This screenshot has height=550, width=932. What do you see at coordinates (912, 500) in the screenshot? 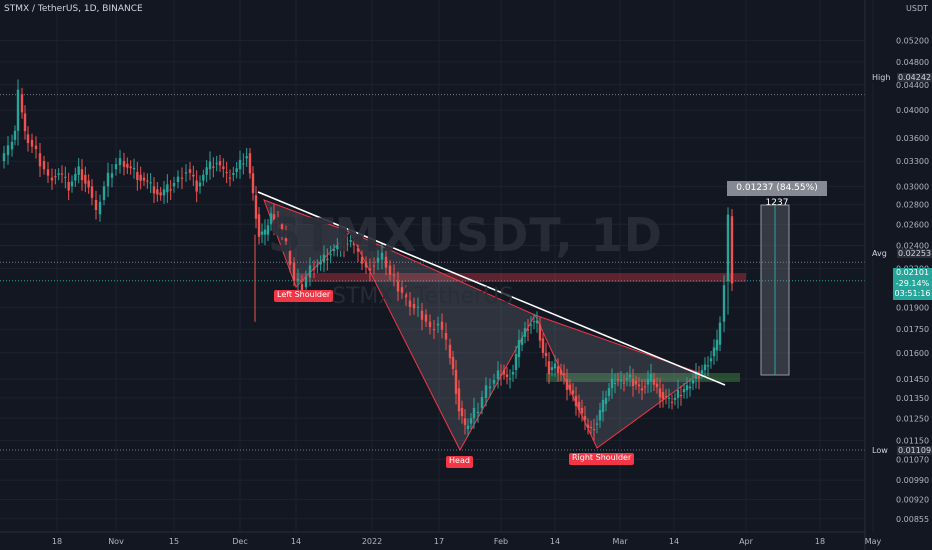
I see `y-tick-label: 0.00920` at bounding box center [912, 500].